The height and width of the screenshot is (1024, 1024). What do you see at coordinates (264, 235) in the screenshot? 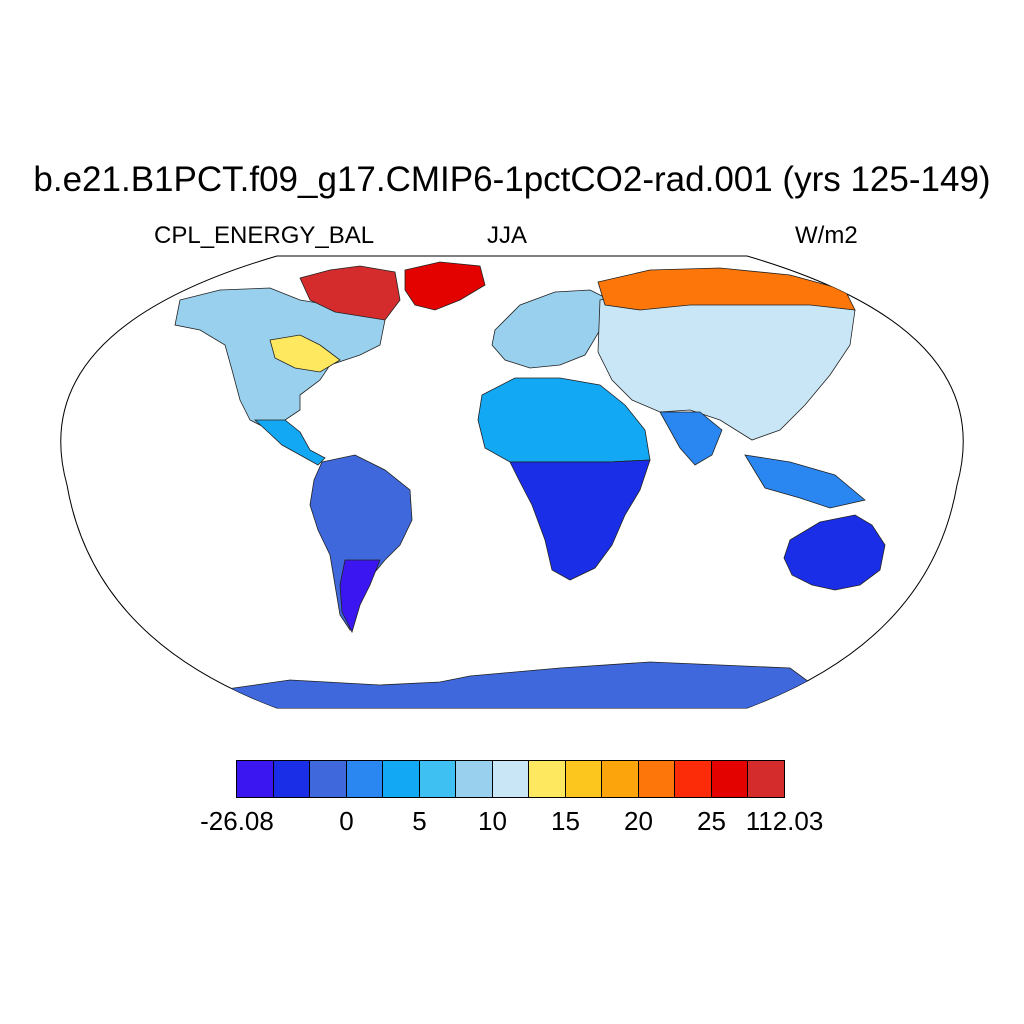
I see `variable-label: CPL_ENERGY_BAL` at bounding box center [264, 235].